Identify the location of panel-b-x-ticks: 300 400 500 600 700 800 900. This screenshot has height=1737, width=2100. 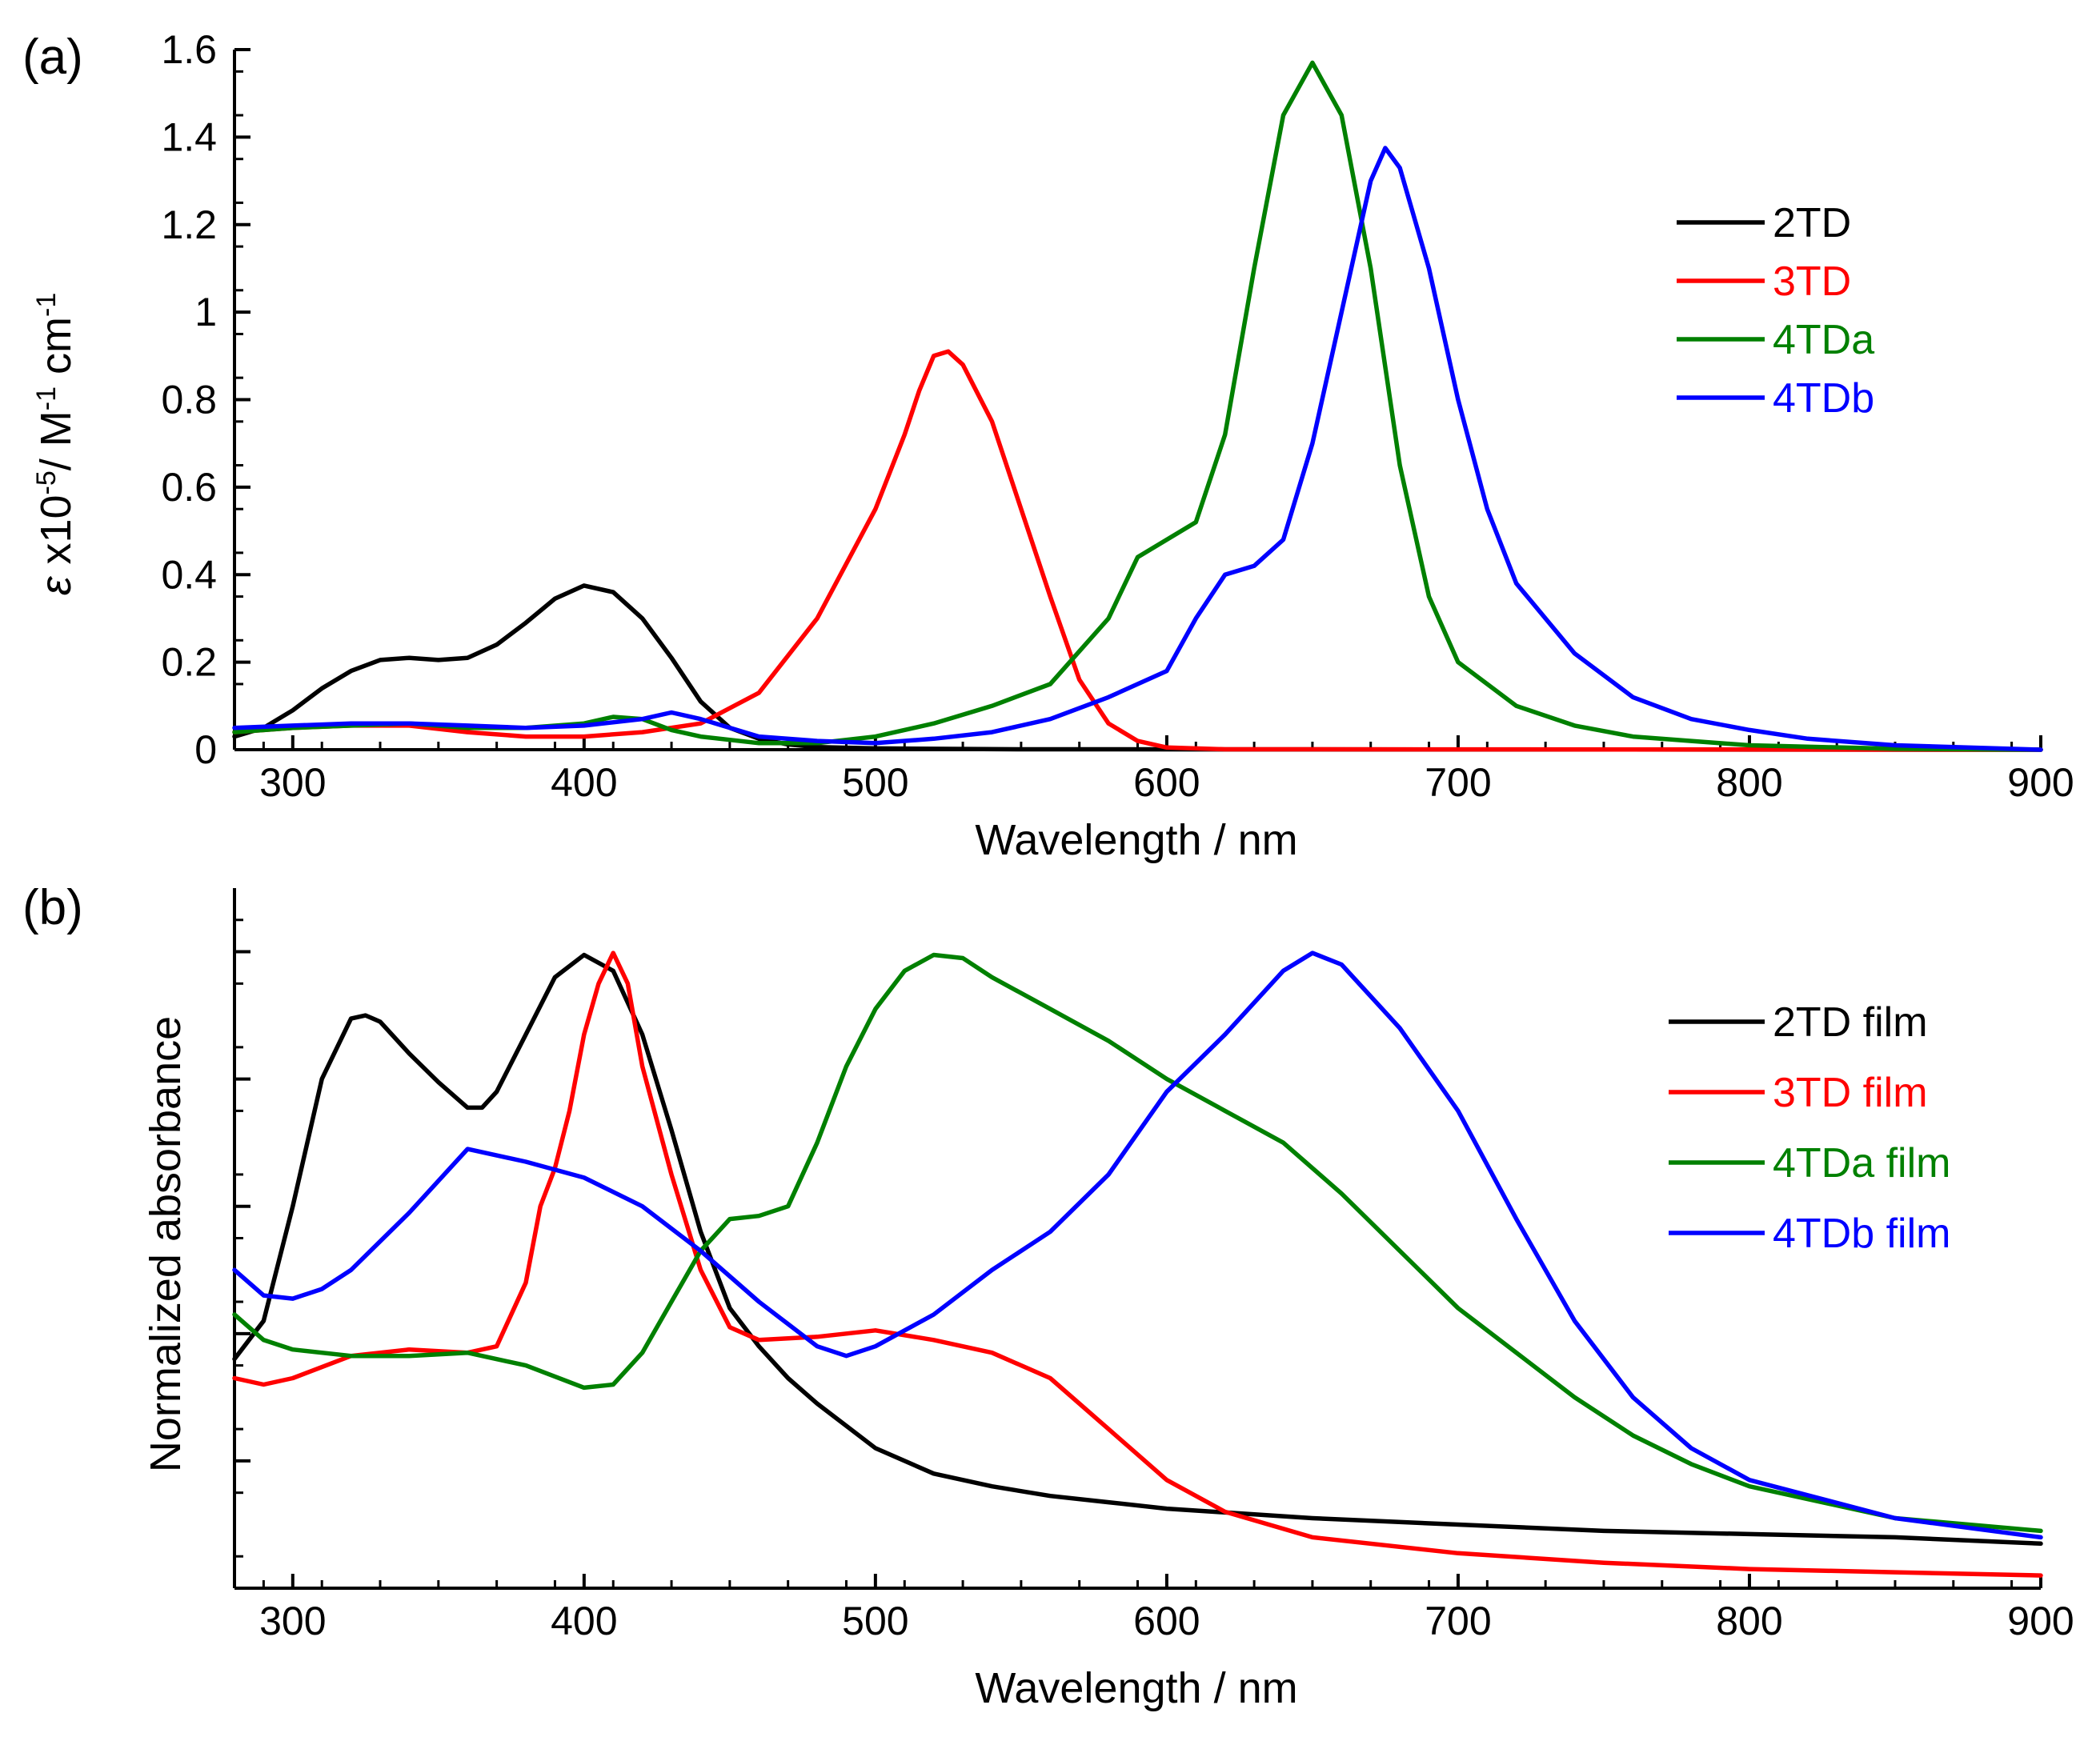
(1166, 1609).